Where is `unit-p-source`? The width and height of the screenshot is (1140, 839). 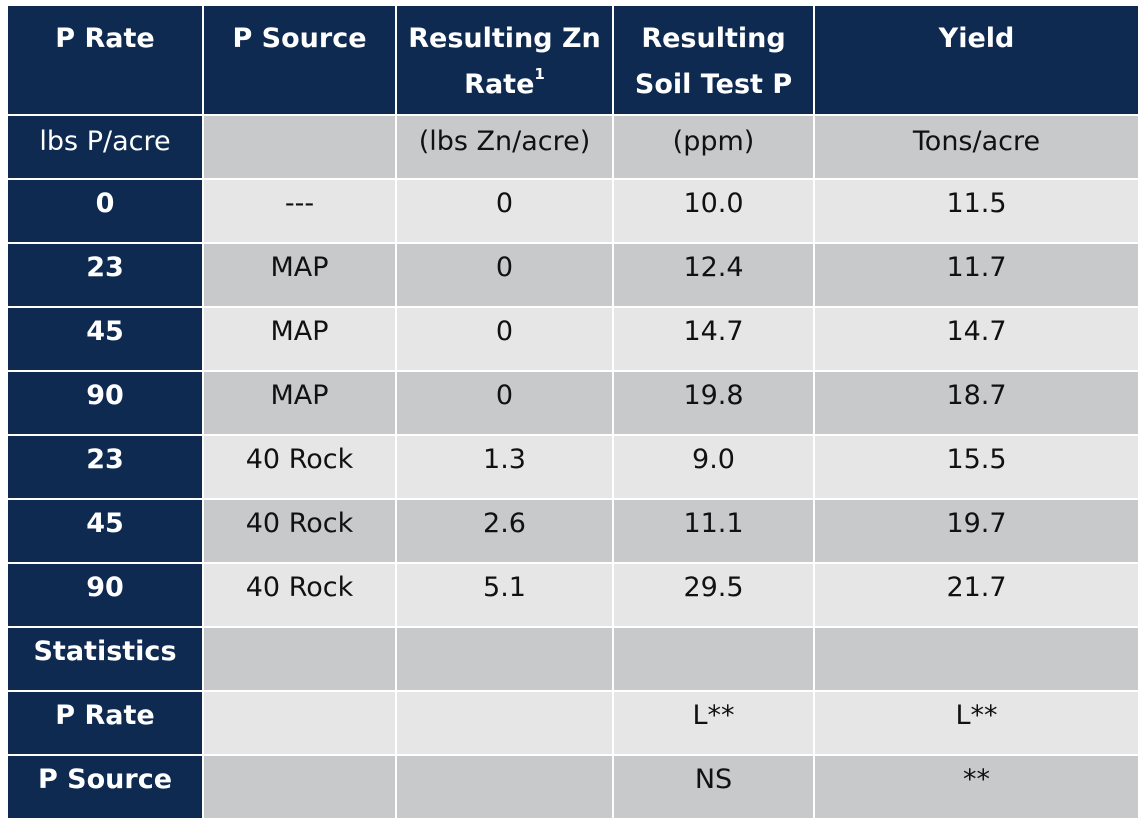
unit-p-source is located at coordinates (299, 147).